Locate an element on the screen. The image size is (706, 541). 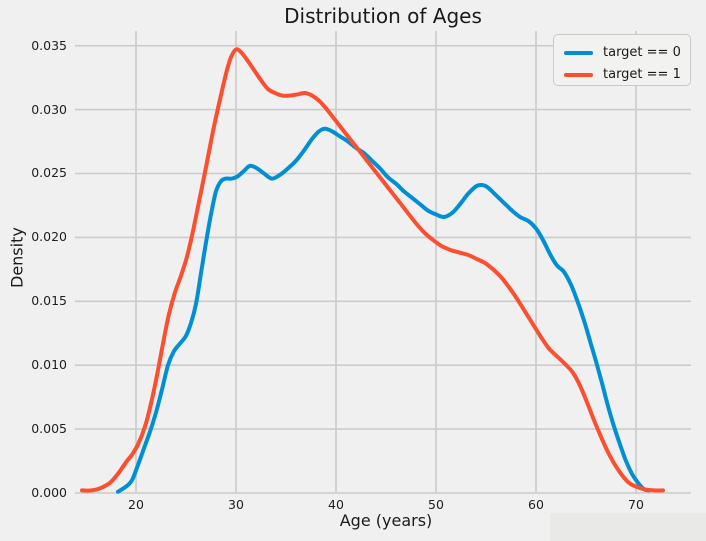
chart-title: Distribution of Ages is located at coordinates (383, 16).